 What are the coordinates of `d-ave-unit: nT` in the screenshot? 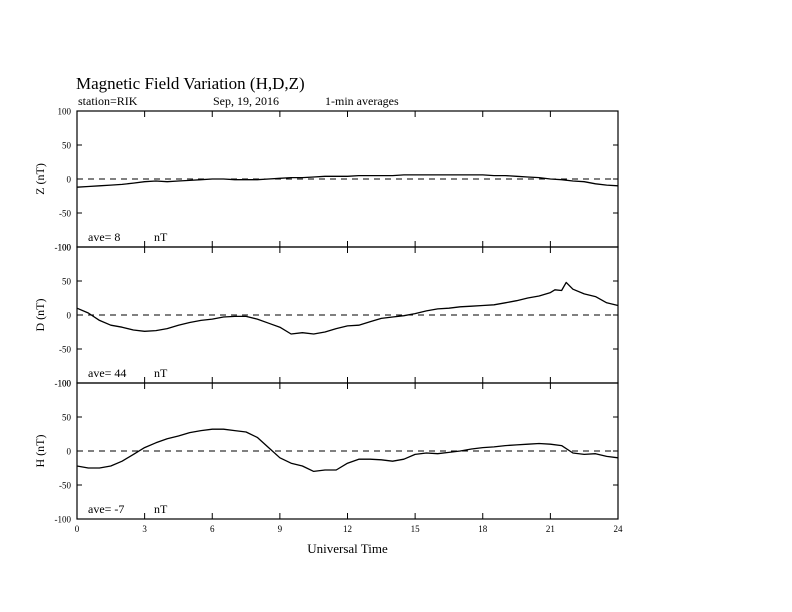 It's located at (161, 373).